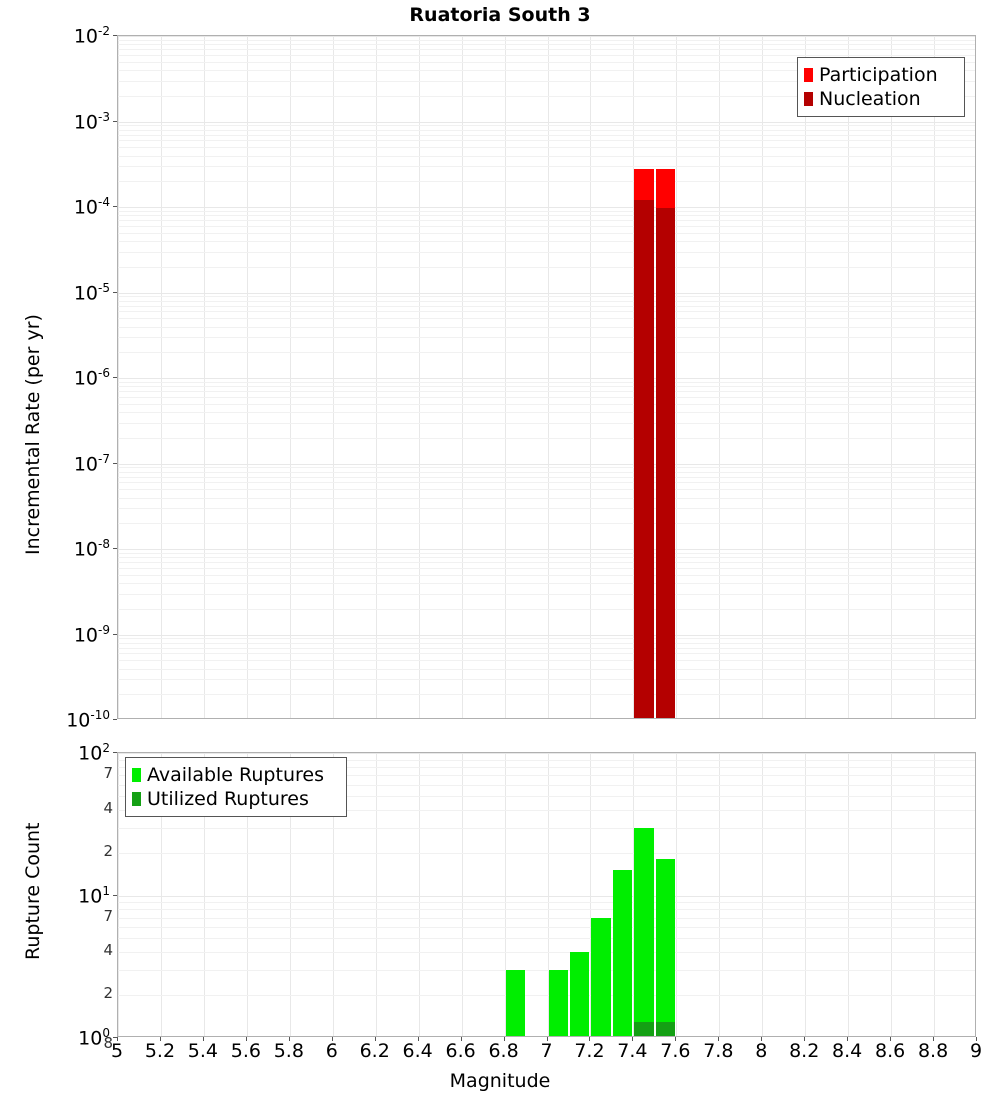  I want to click on x-tick: 6.8, so click(503, 1051).